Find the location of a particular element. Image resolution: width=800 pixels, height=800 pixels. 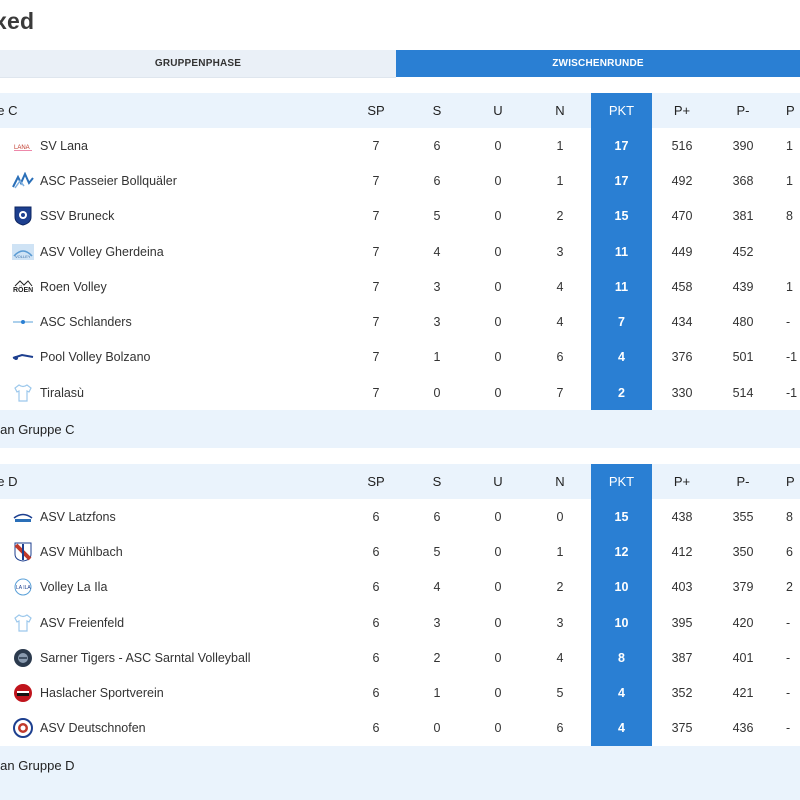

asv-latzfons-logo is located at coordinates (23, 517).